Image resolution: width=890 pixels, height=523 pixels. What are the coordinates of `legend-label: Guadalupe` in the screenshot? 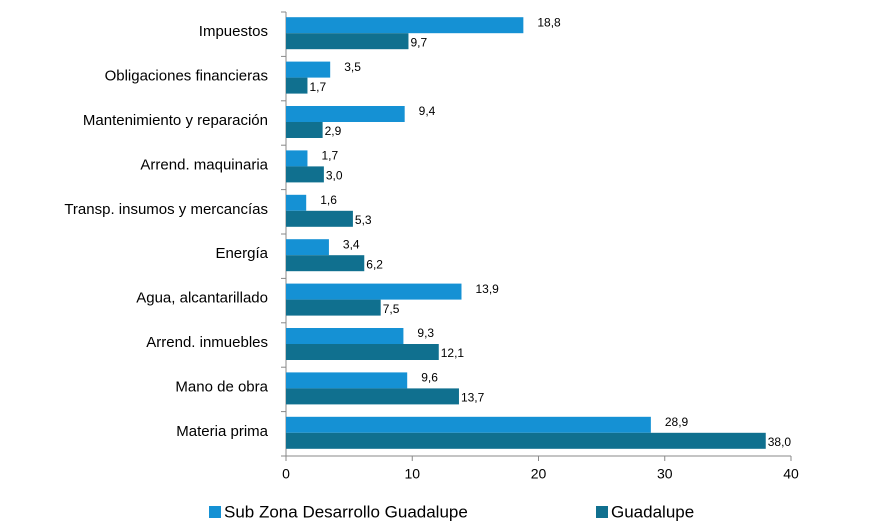 It's located at (652, 511).